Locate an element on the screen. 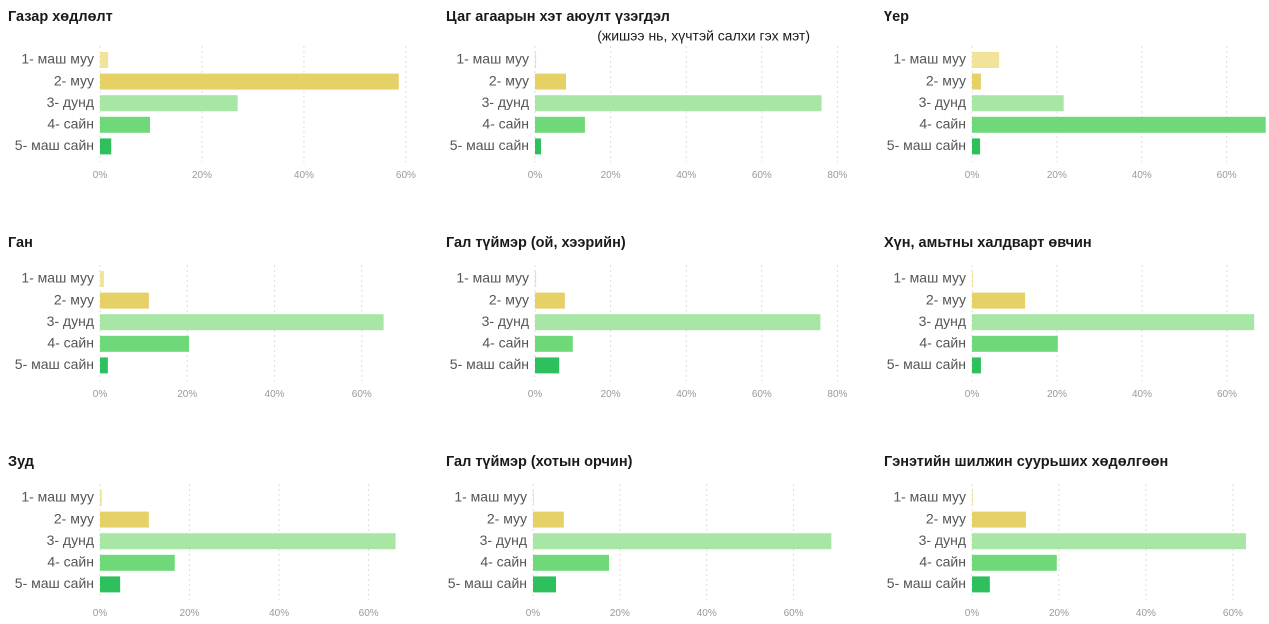 The width and height of the screenshot is (1269, 624). chart-title: Гэнэтийн шилжин суурьших хөдөлгөөн is located at coordinates (1026, 462).